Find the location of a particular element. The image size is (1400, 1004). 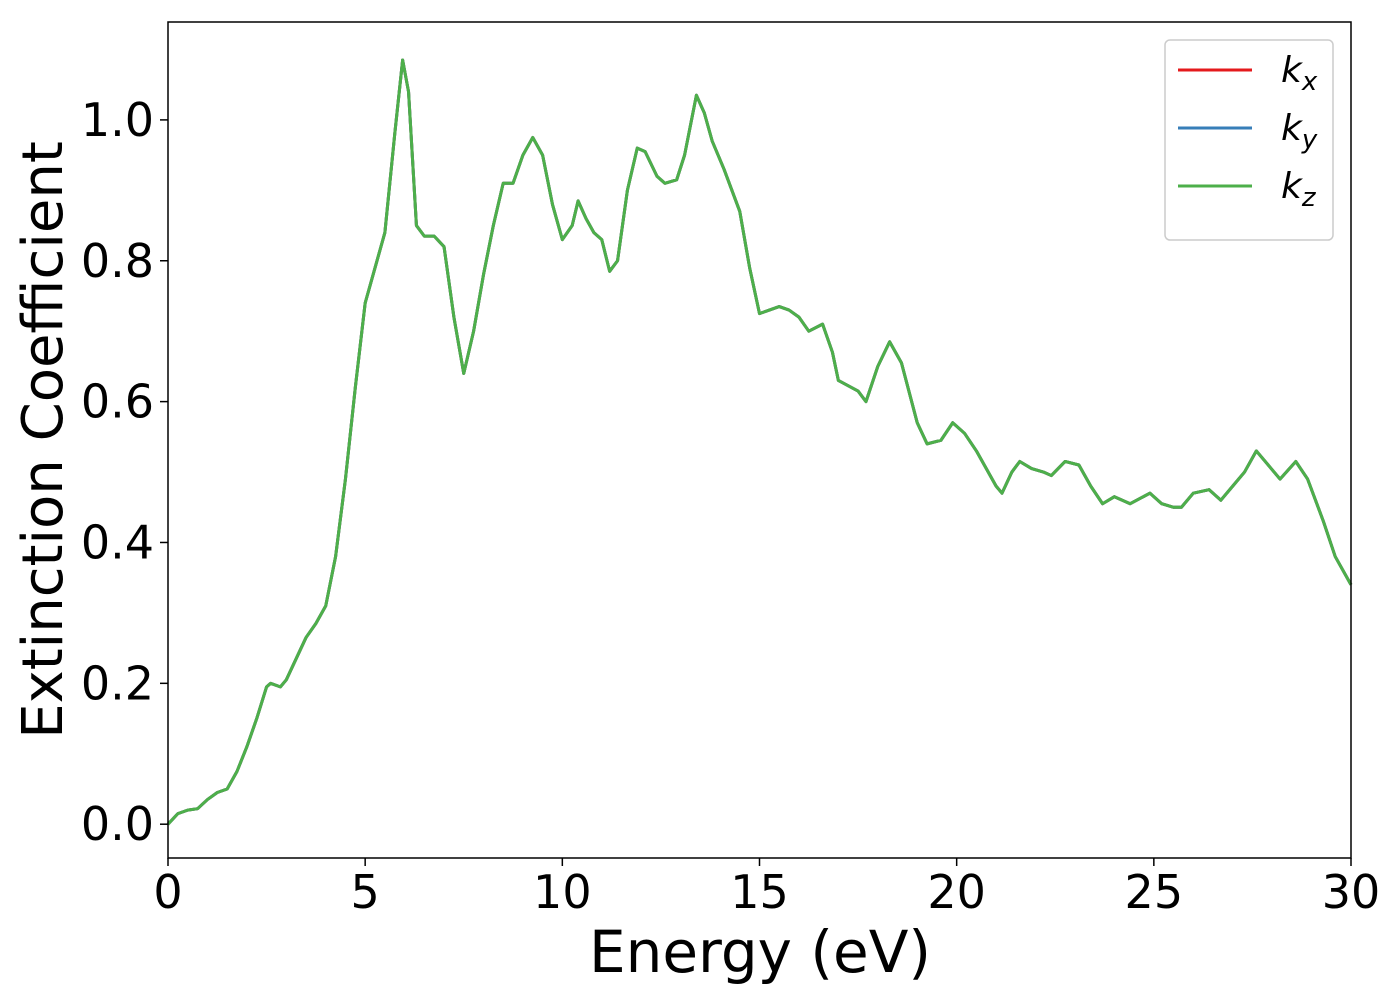

x-axis-label: Energy (eV) is located at coordinates (760, 952).